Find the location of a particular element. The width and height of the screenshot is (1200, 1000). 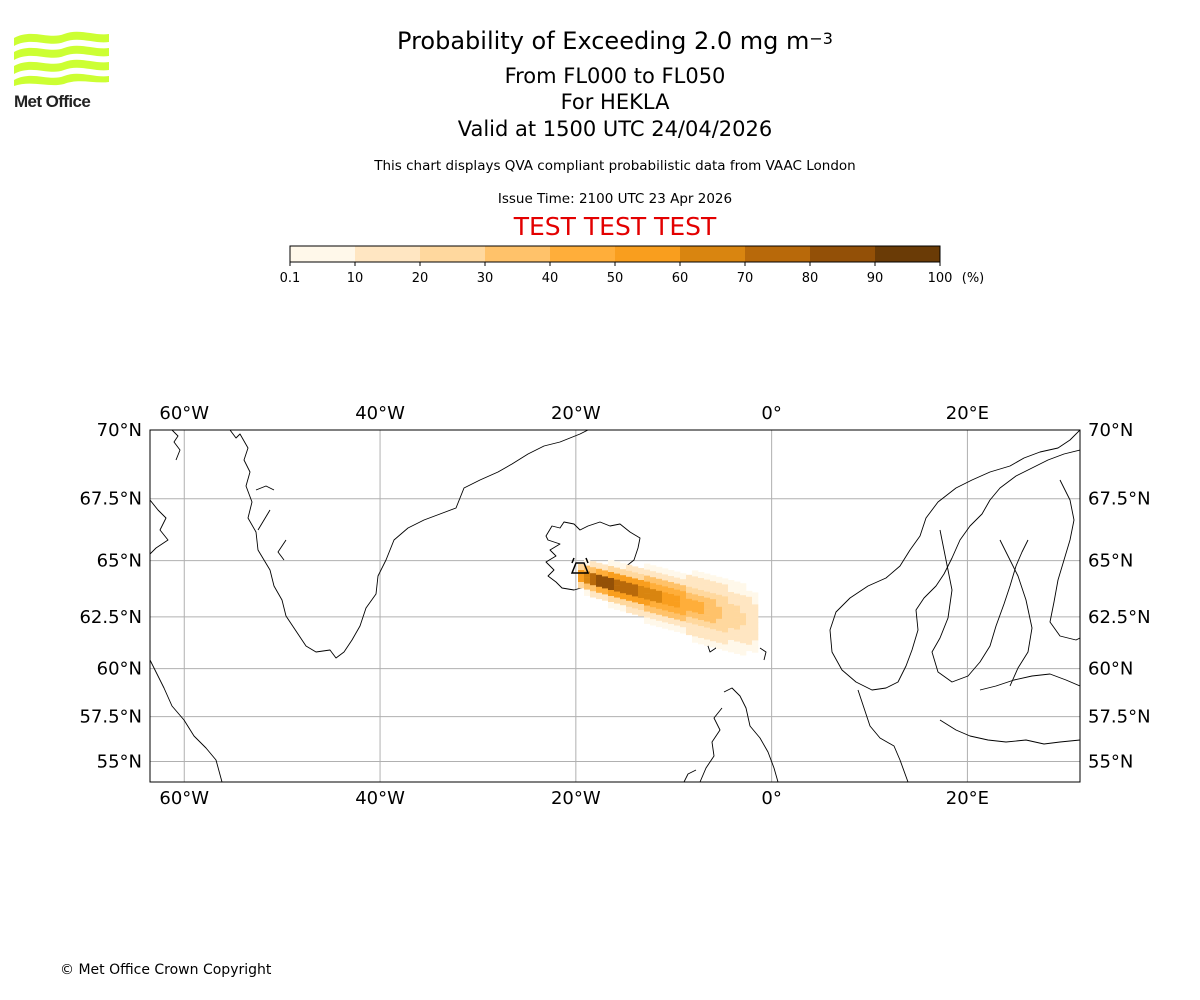

colorbar-tick-label: 20 is located at coordinates (420, 278).